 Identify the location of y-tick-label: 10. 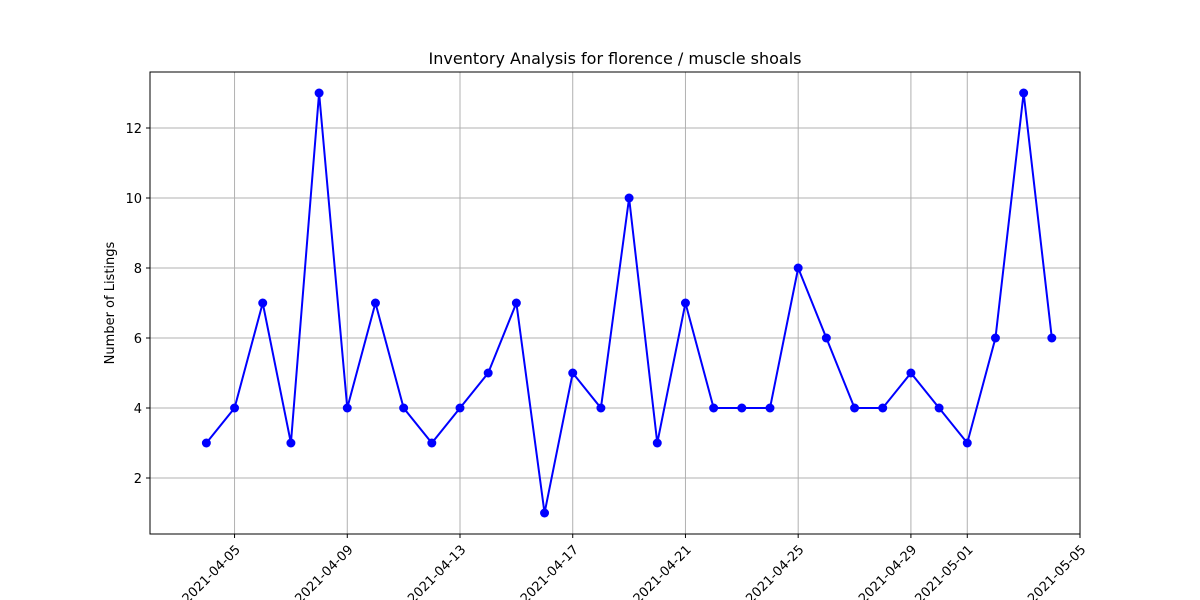
(133, 199).